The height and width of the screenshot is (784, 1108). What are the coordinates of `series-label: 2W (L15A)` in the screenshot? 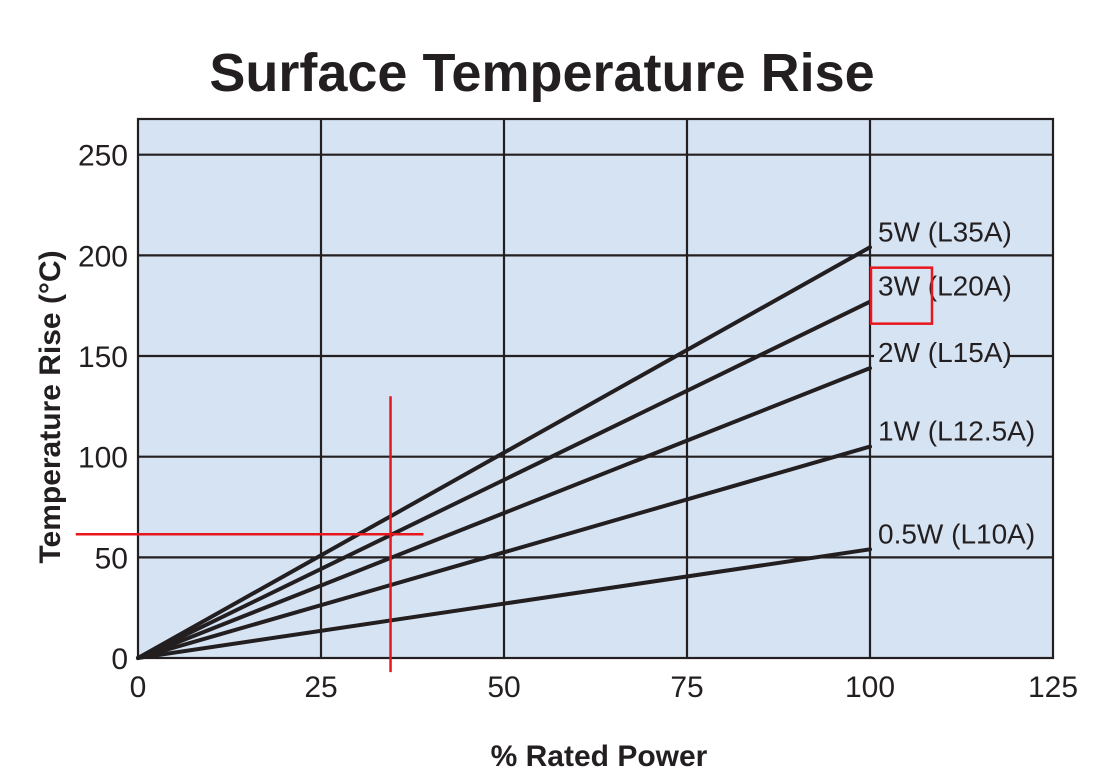 It's located at (945, 352).